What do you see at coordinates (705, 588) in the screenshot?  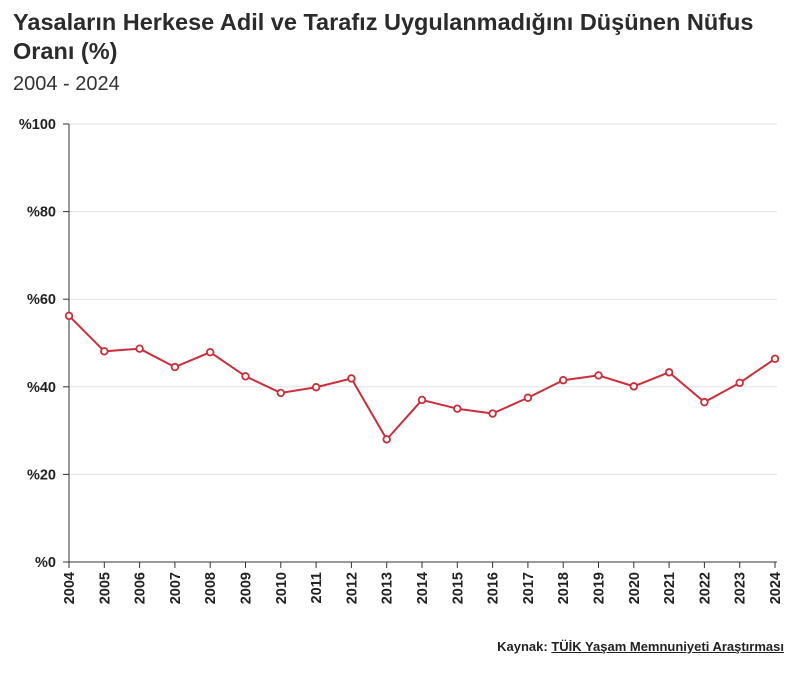 I see `x-tick-label: 2022` at bounding box center [705, 588].